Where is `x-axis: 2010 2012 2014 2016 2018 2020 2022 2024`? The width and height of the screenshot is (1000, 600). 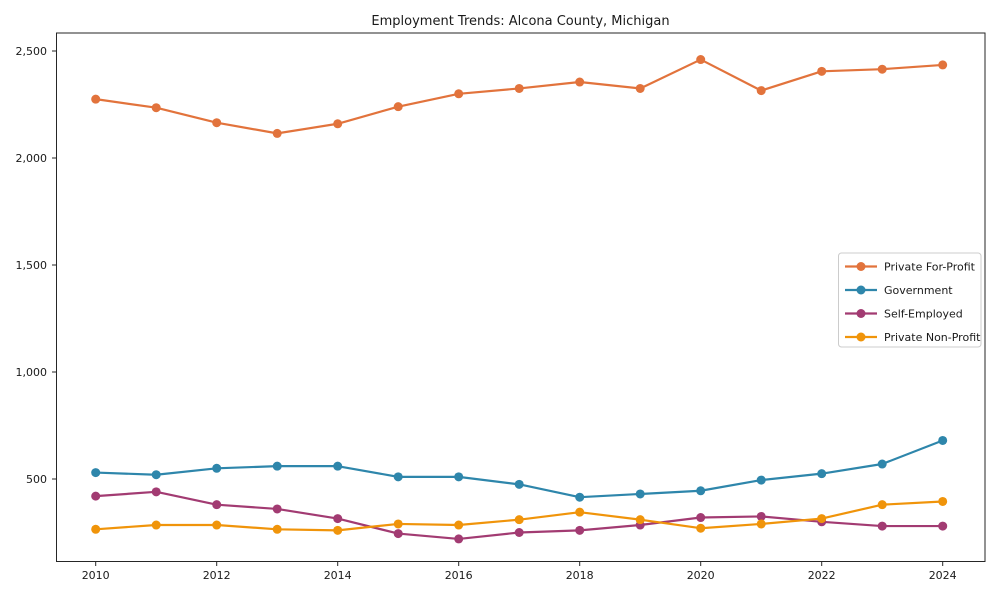
x-axis: 2010 2012 2014 2016 2018 2020 2022 2024 is located at coordinates (519, 571).